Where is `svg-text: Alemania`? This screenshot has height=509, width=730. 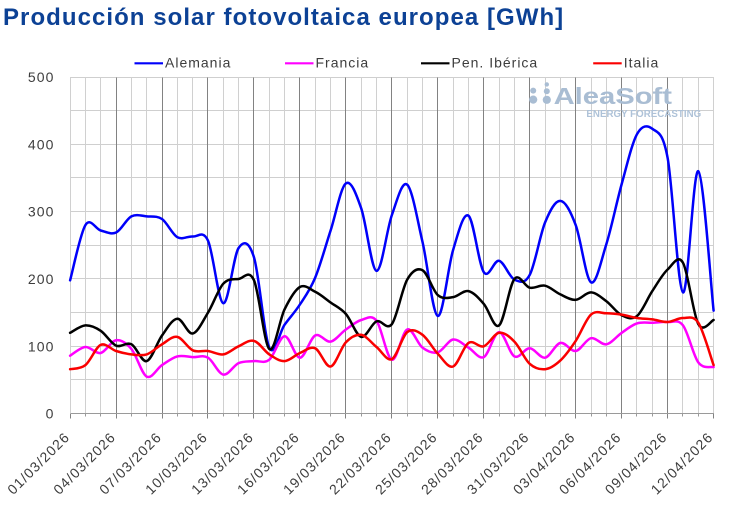 svg-text: Alemania is located at coordinates (198, 63).